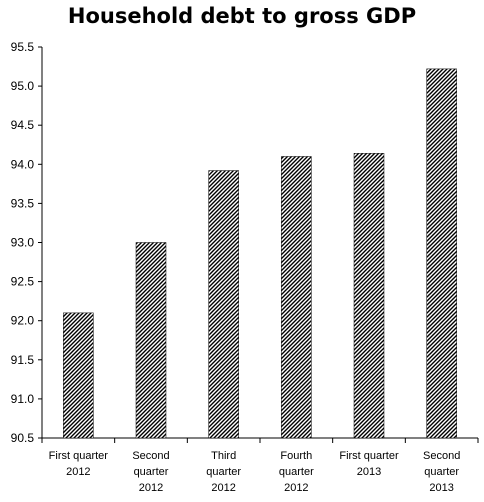 Image resolution: width=484 pixels, height=502 pixels. Describe the element at coordinates (23, 282) in the screenshot. I see `y-tick-label: 92.5` at that location.